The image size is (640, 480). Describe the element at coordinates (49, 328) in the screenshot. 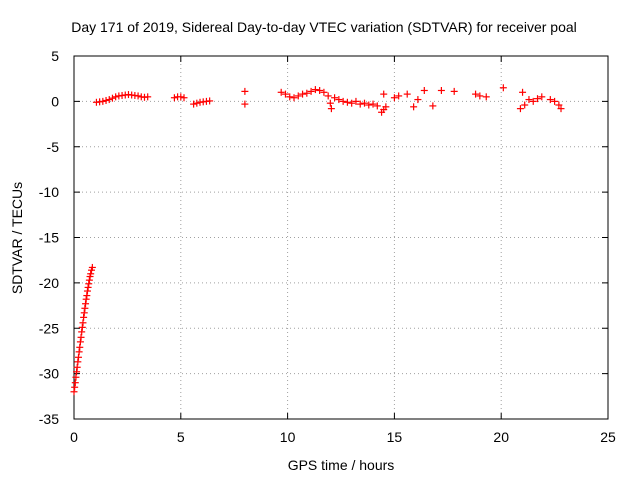

I see `y-tick-label: -25` at that location.